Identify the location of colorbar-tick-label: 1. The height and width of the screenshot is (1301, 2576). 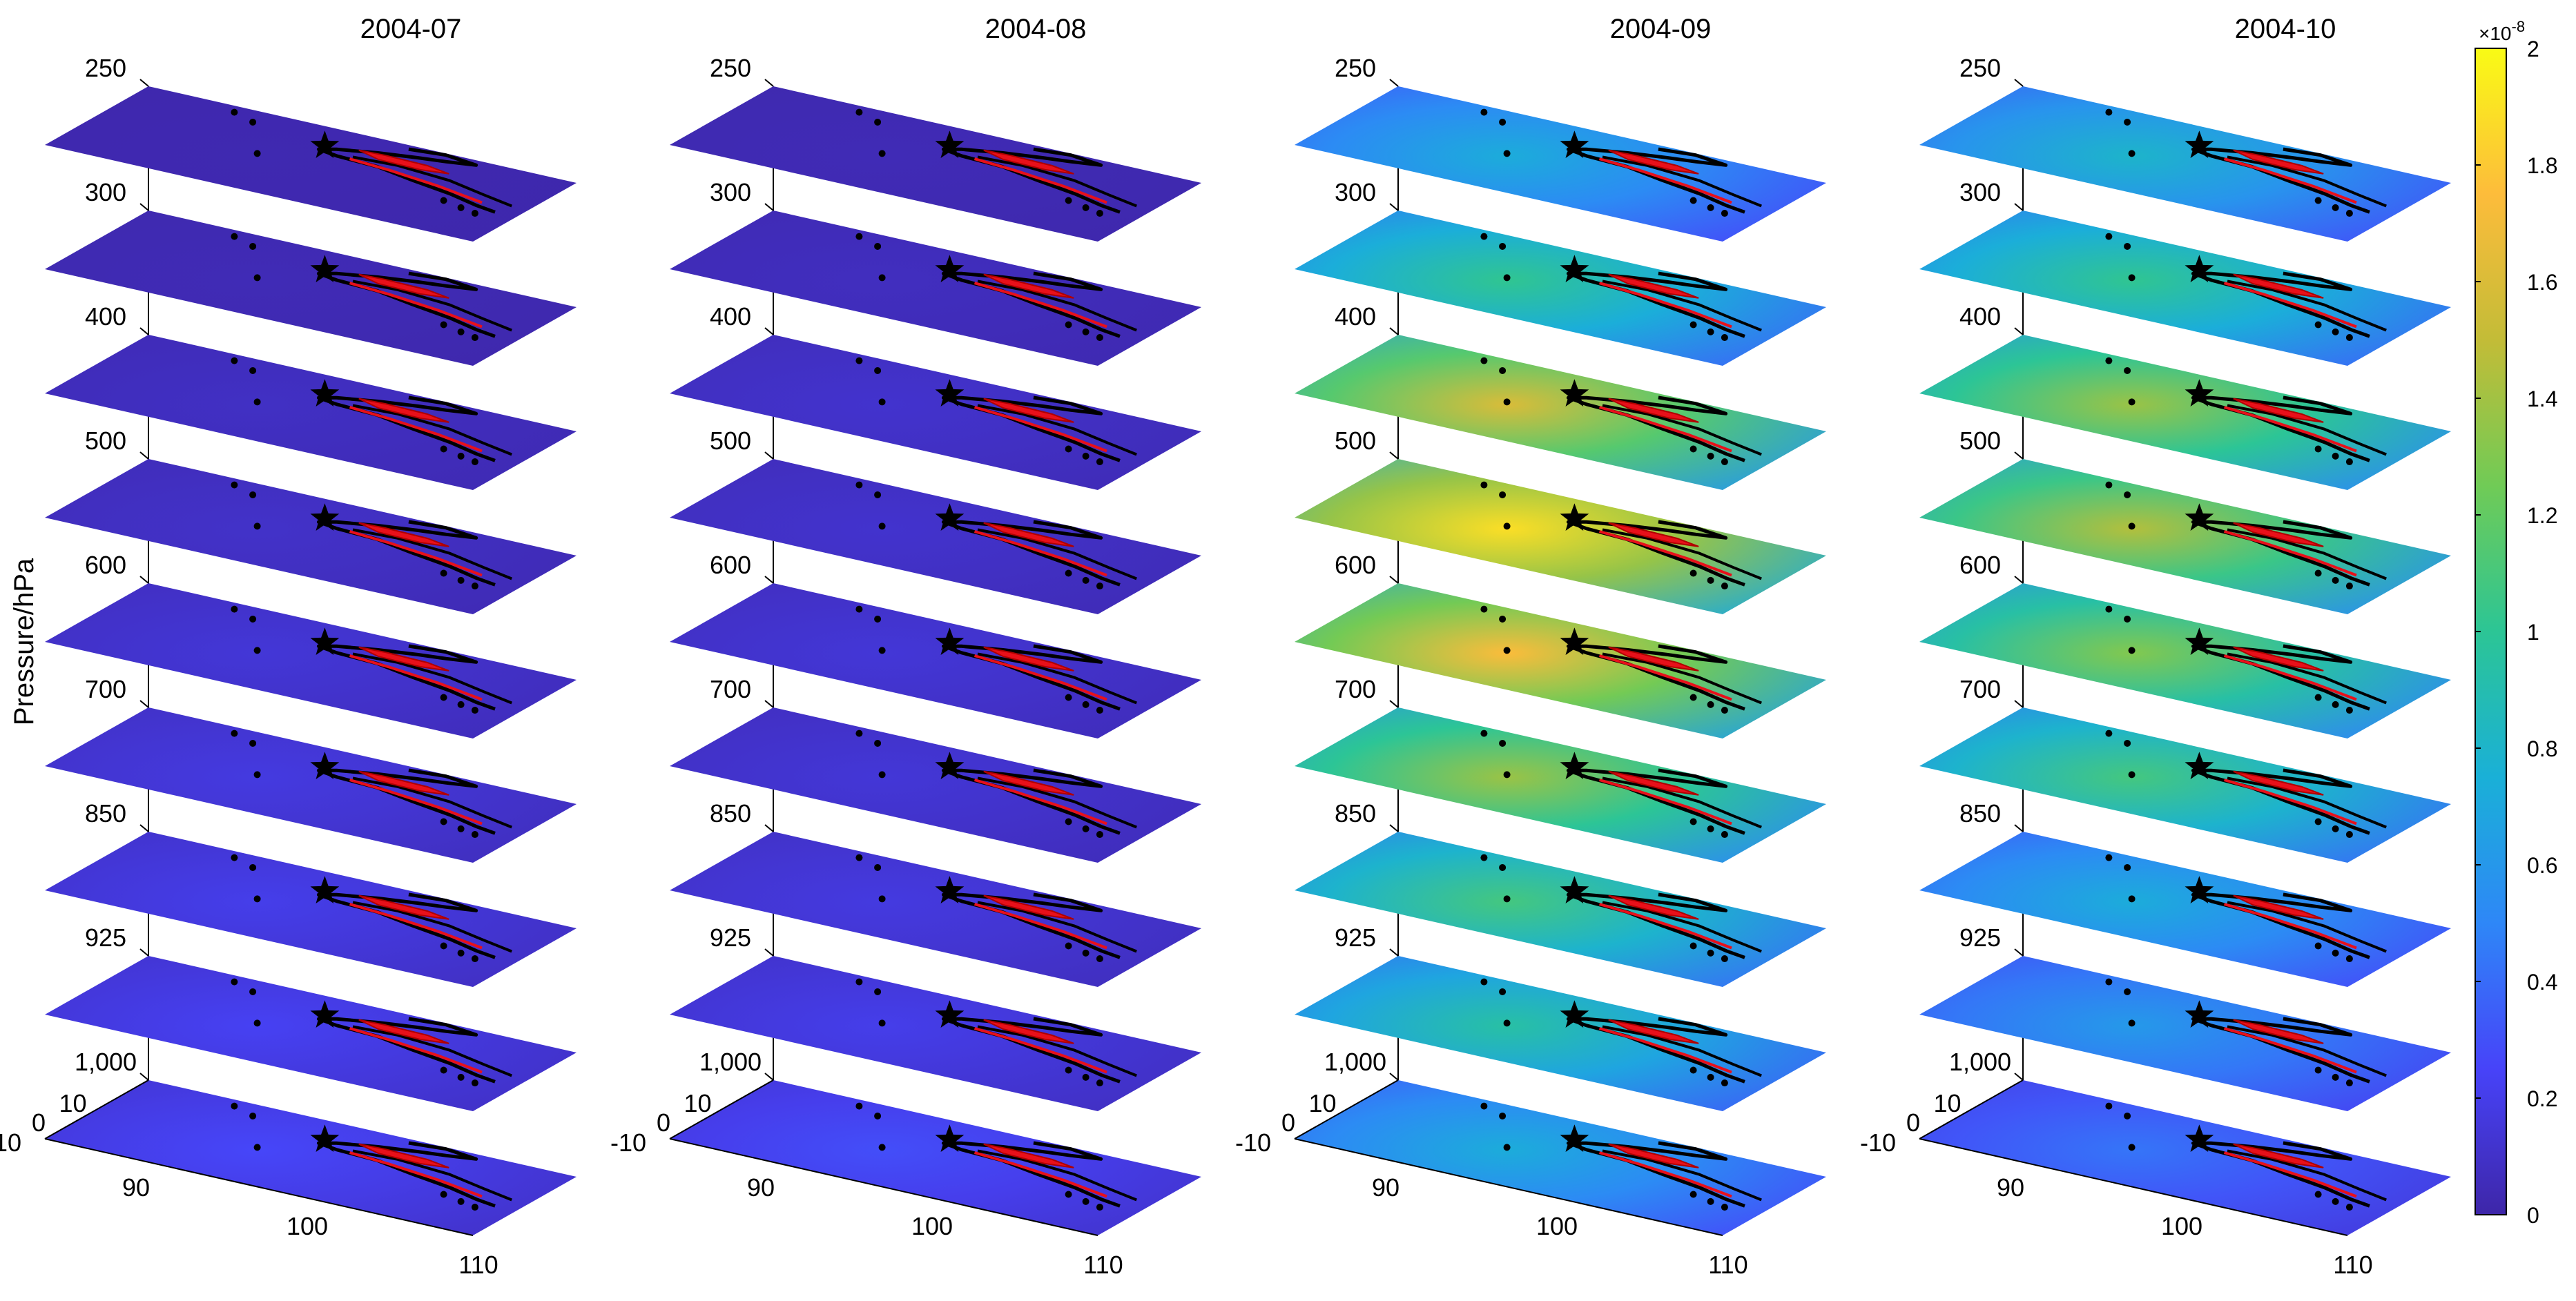
(2533, 632).